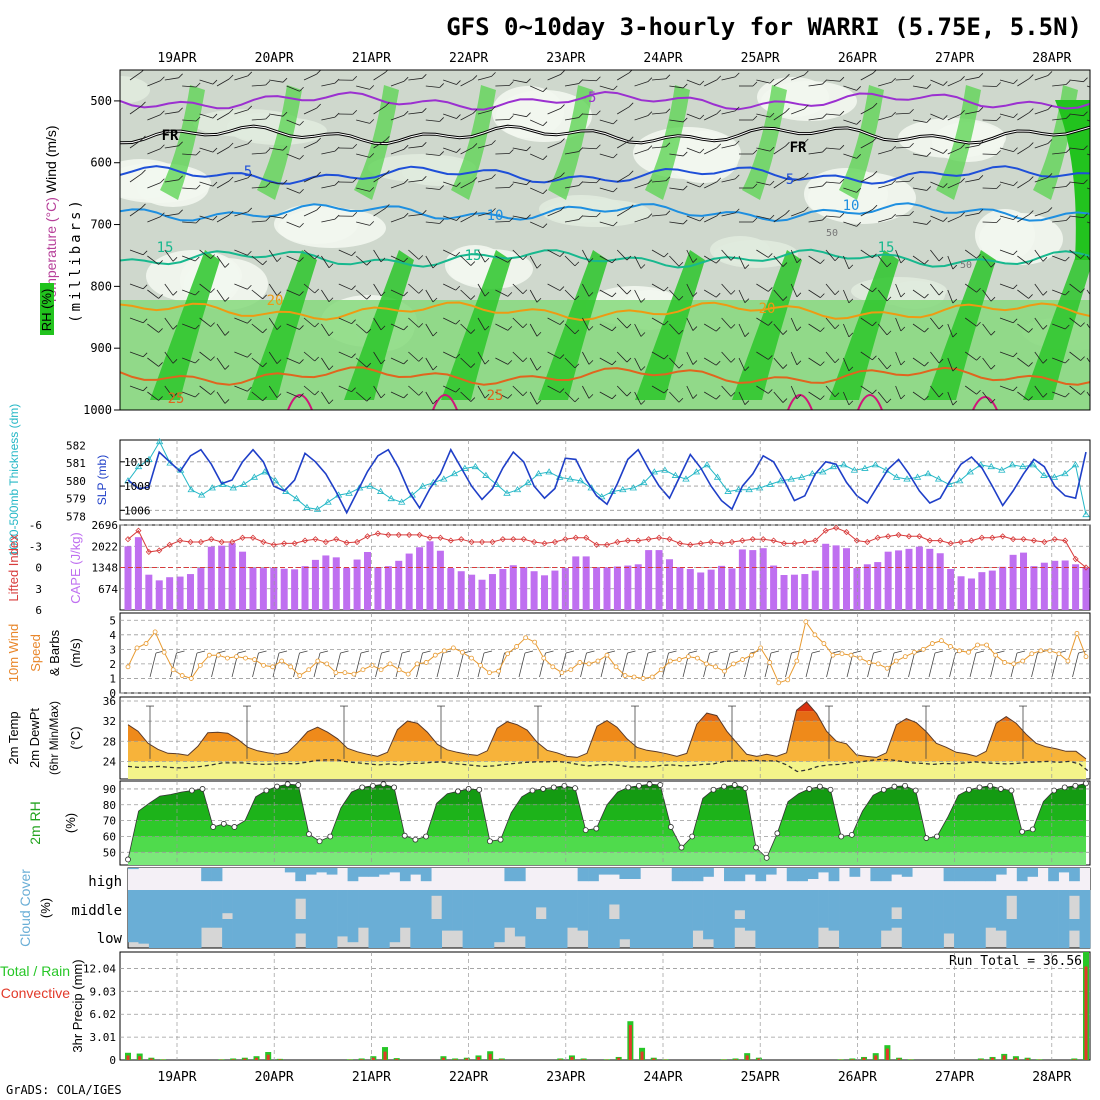 This screenshot has height=1100, width=1100. What do you see at coordinates (274, 58) in the screenshot?
I see `top-date-label: 20APR` at bounding box center [274, 58].